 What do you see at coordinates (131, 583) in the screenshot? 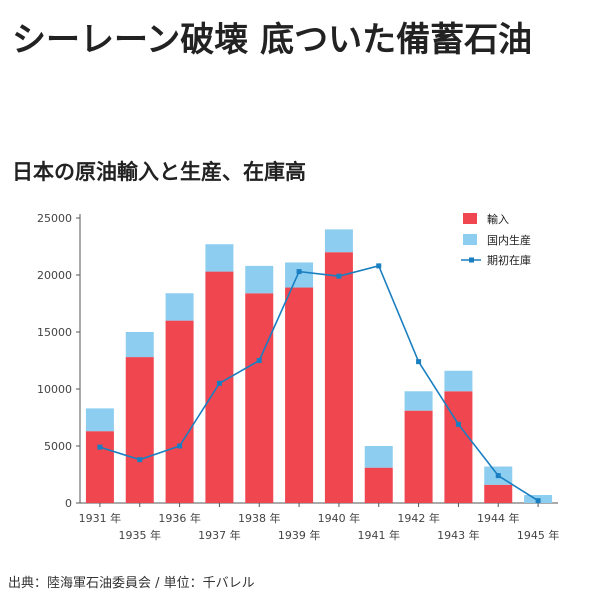
I see `source-note: 出典：陸海軍石油委員会 / 単位：千バレル` at bounding box center [131, 583].